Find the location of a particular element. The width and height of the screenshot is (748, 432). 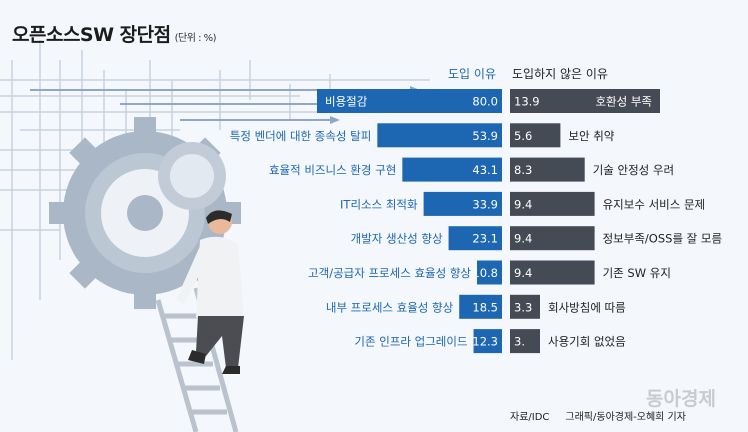

watermark: 동아경제 is located at coordinates (681, 399).